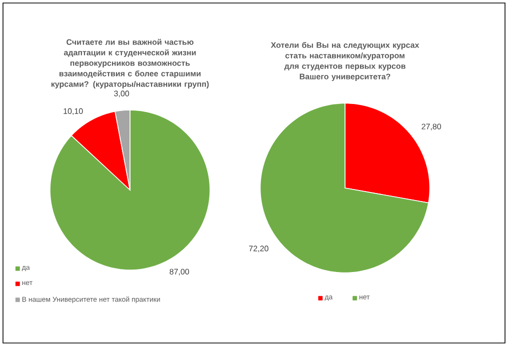 The width and height of the screenshot is (508, 346). Describe the element at coordinates (122, 94) in the screenshot. I see `data-label: 3,00` at that location.